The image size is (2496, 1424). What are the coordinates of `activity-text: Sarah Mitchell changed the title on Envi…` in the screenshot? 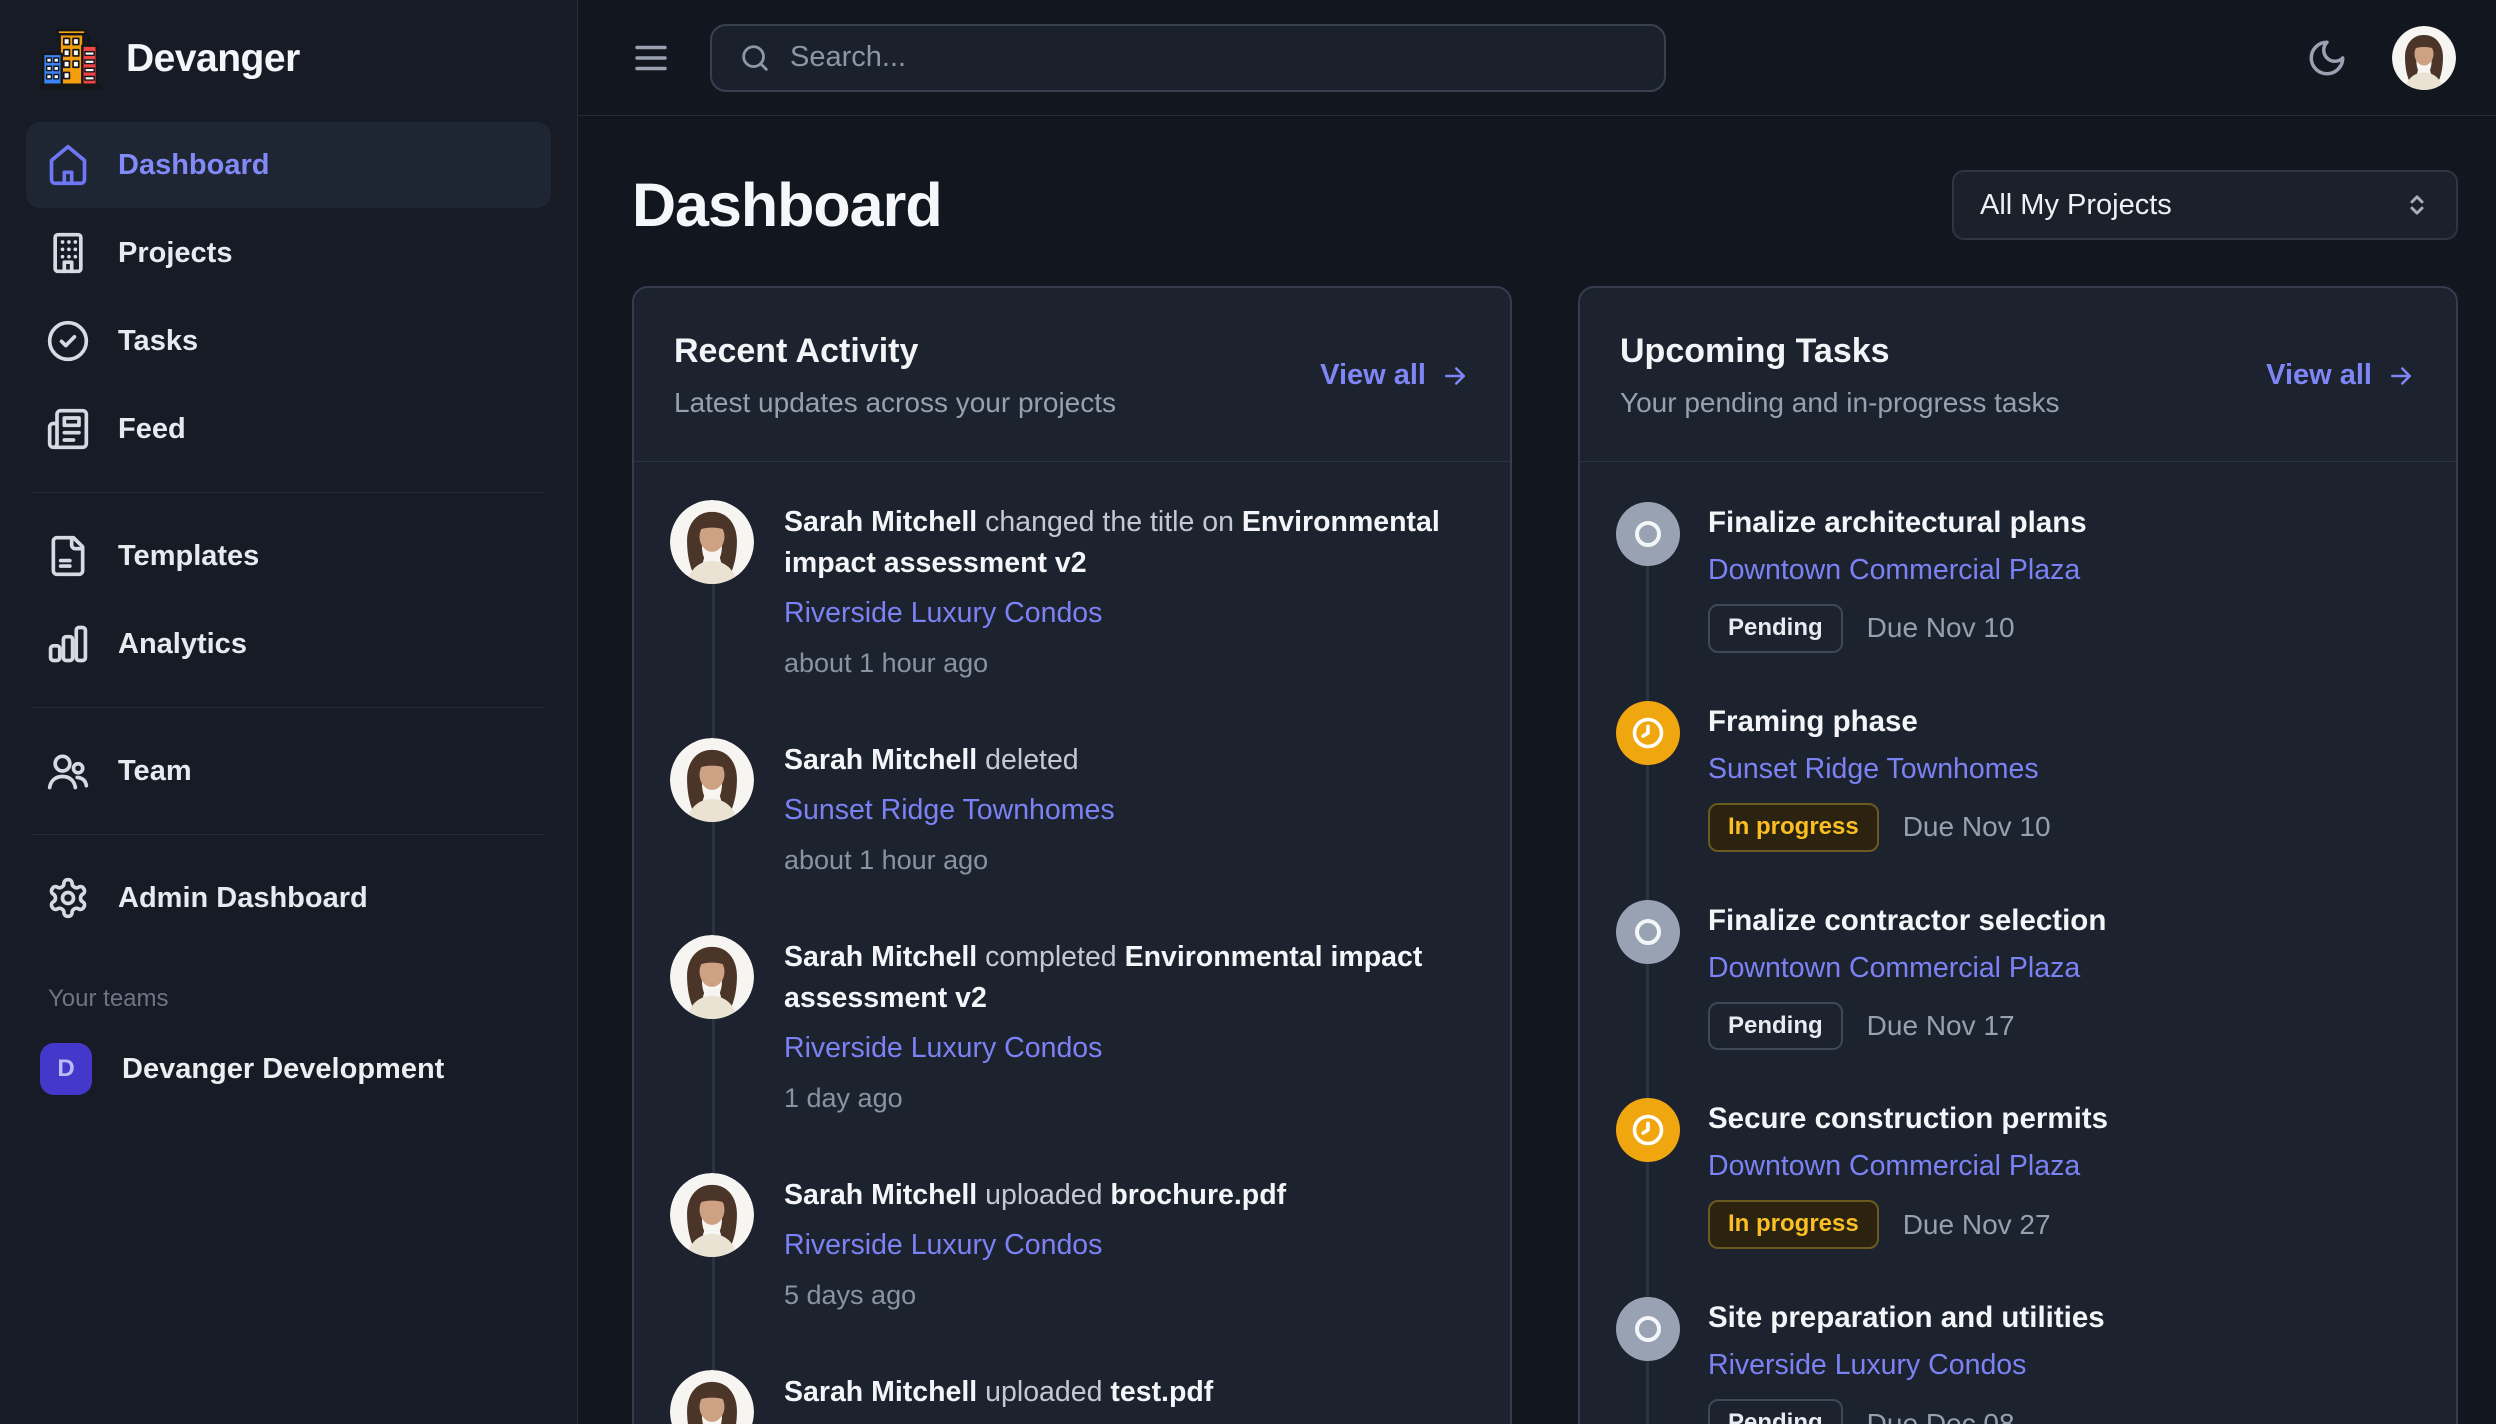 It's located at (1112, 542).